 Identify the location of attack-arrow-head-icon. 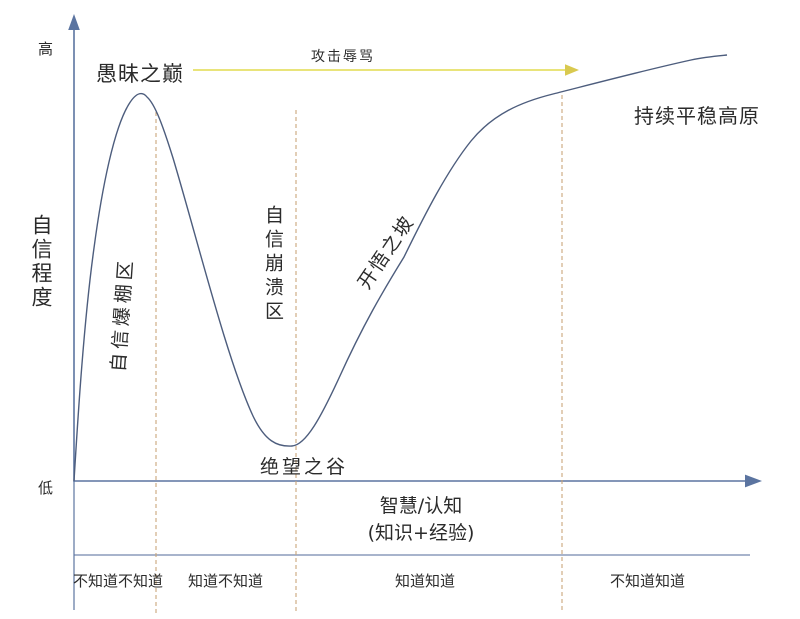
(572, 70).